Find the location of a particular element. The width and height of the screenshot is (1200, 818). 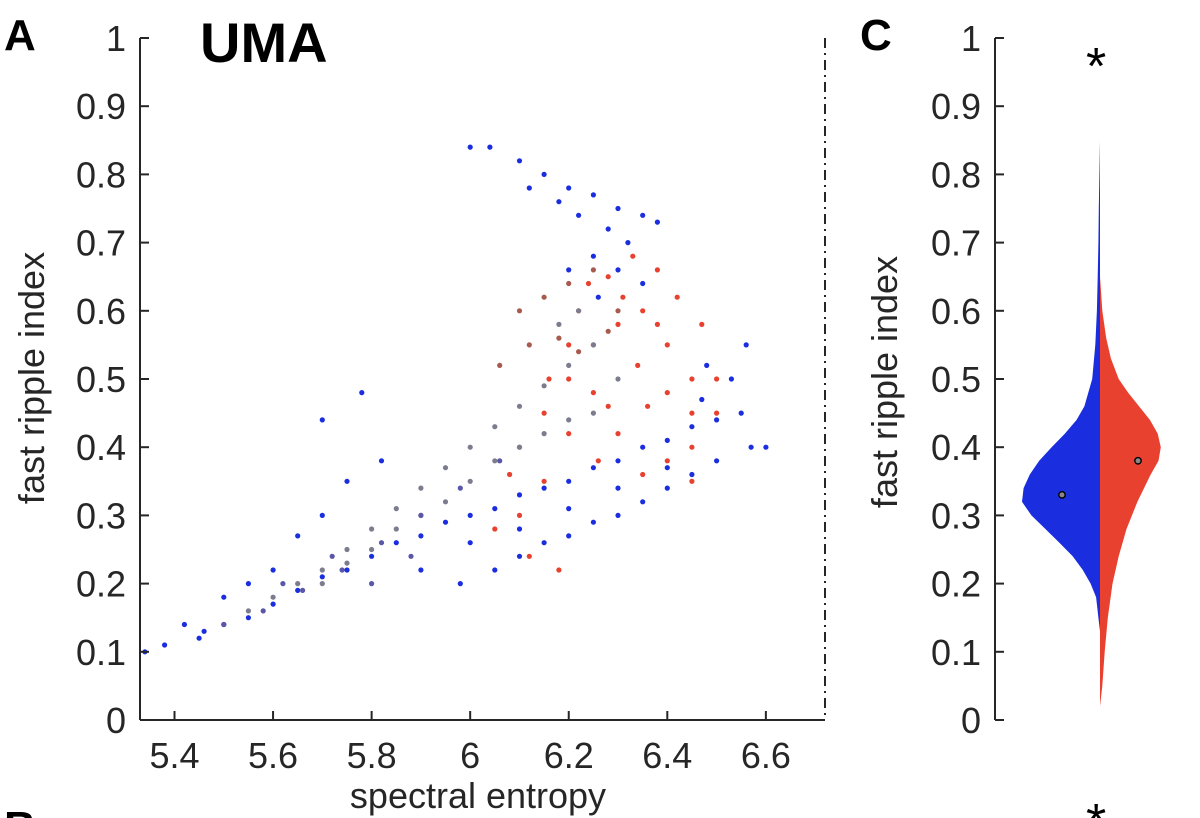

y-tick-label: 0.2 is located at coordinates (101, 584).